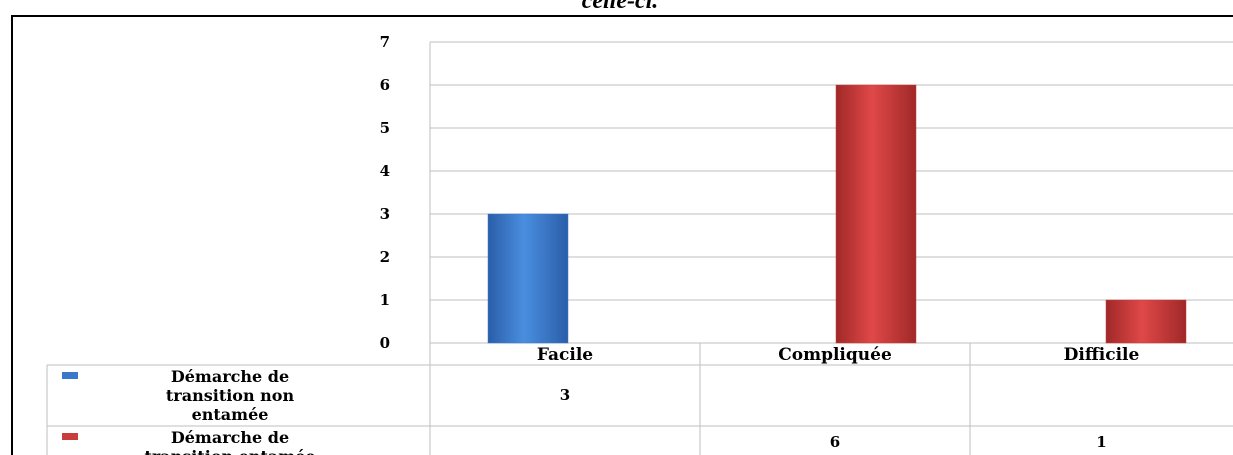 The height and width of the screenshot is (455, 1233). Describe the element at coordinates (835, 442) in the screenshot. I see `table-value-series-2-compliquée: 6` at that location.